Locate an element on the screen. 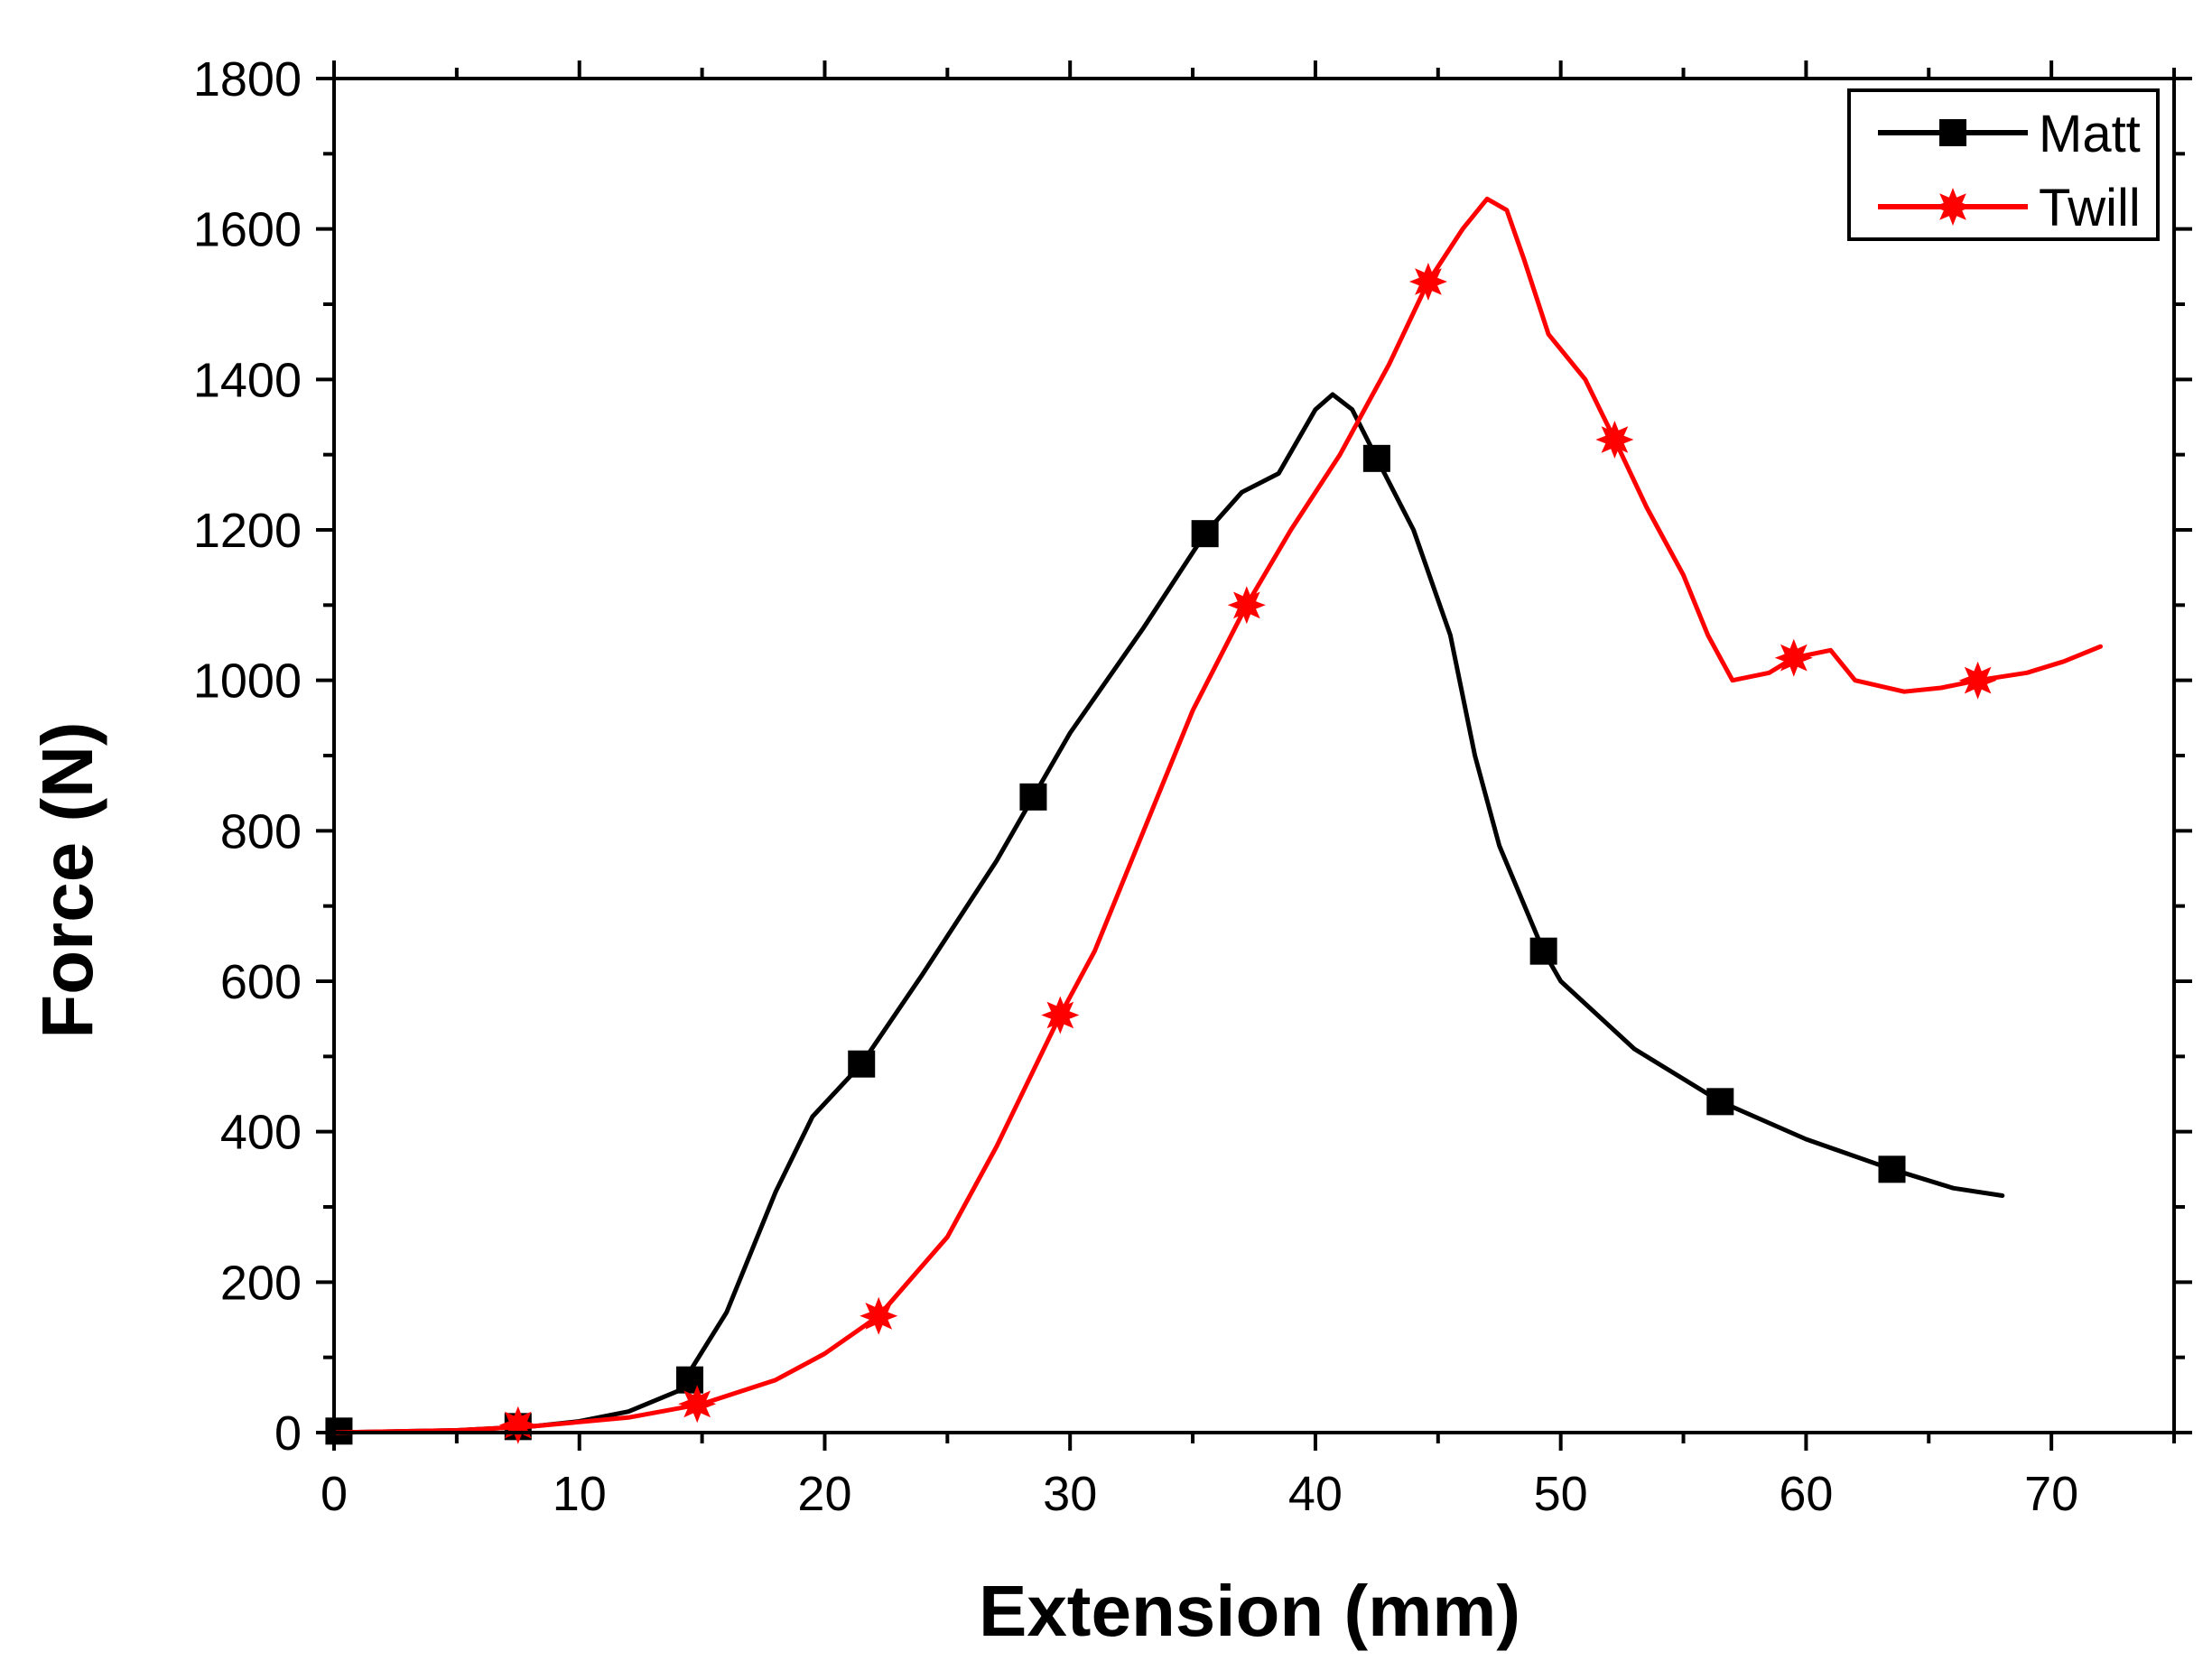 The width and height of the screenshot is (2212, 1670). y-tick-label: 1000 is located at coordinates (247, 681).